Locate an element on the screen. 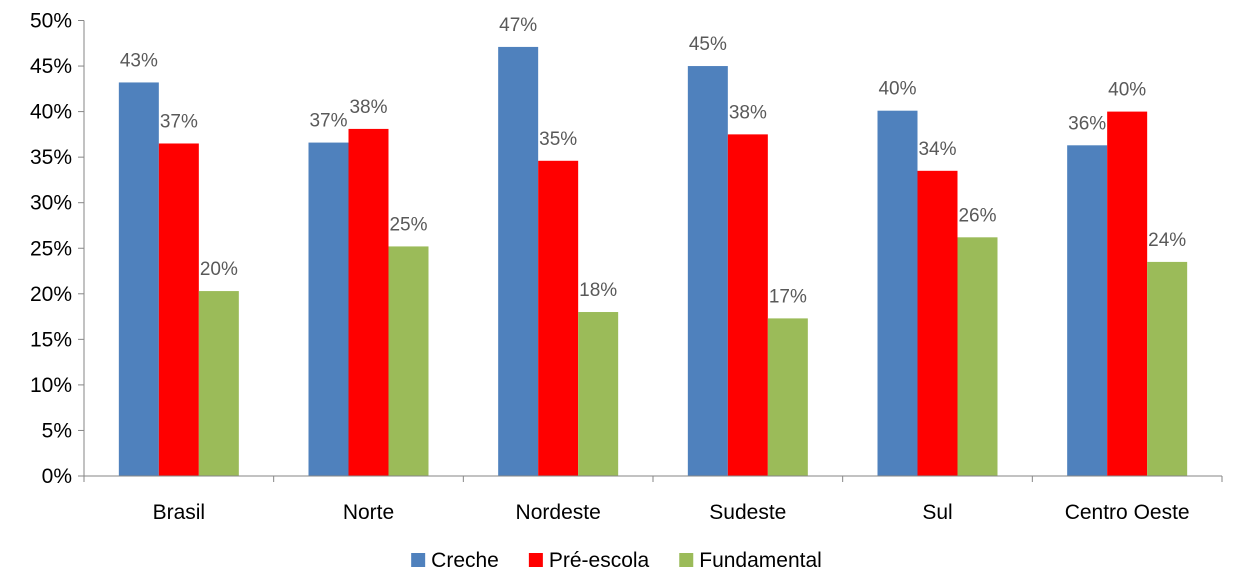 This screenshot has height=579, width=1233. x-category-label: Centro Oeste is located at coordinates (1127, 512).